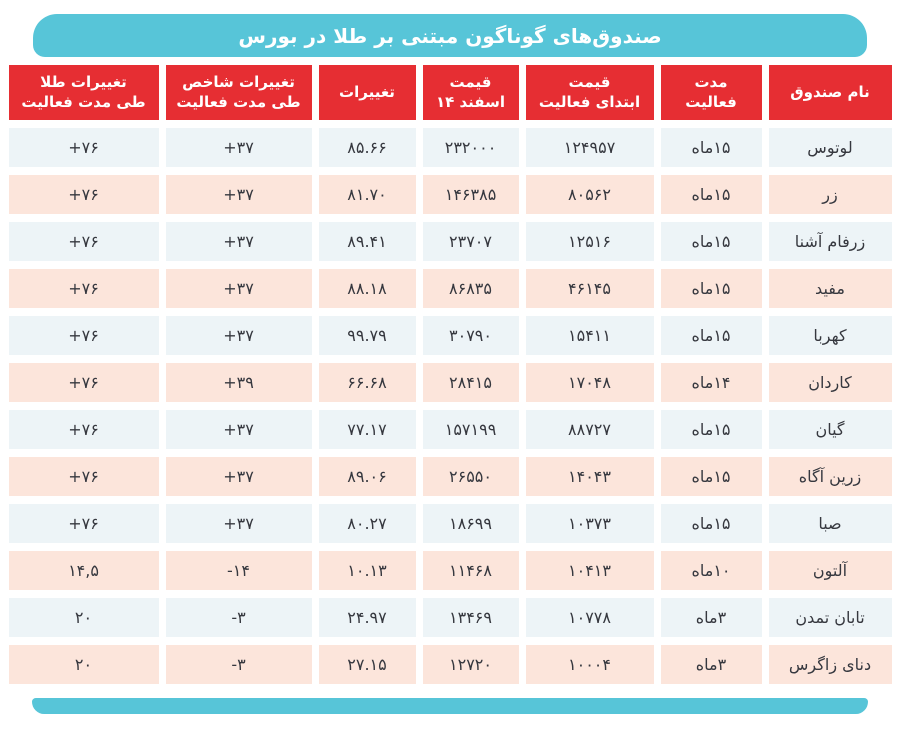  What do you see at coordinates (830, 194) in the screenshot?
I see `cell-name: زر` at bounding box center [830, 194].